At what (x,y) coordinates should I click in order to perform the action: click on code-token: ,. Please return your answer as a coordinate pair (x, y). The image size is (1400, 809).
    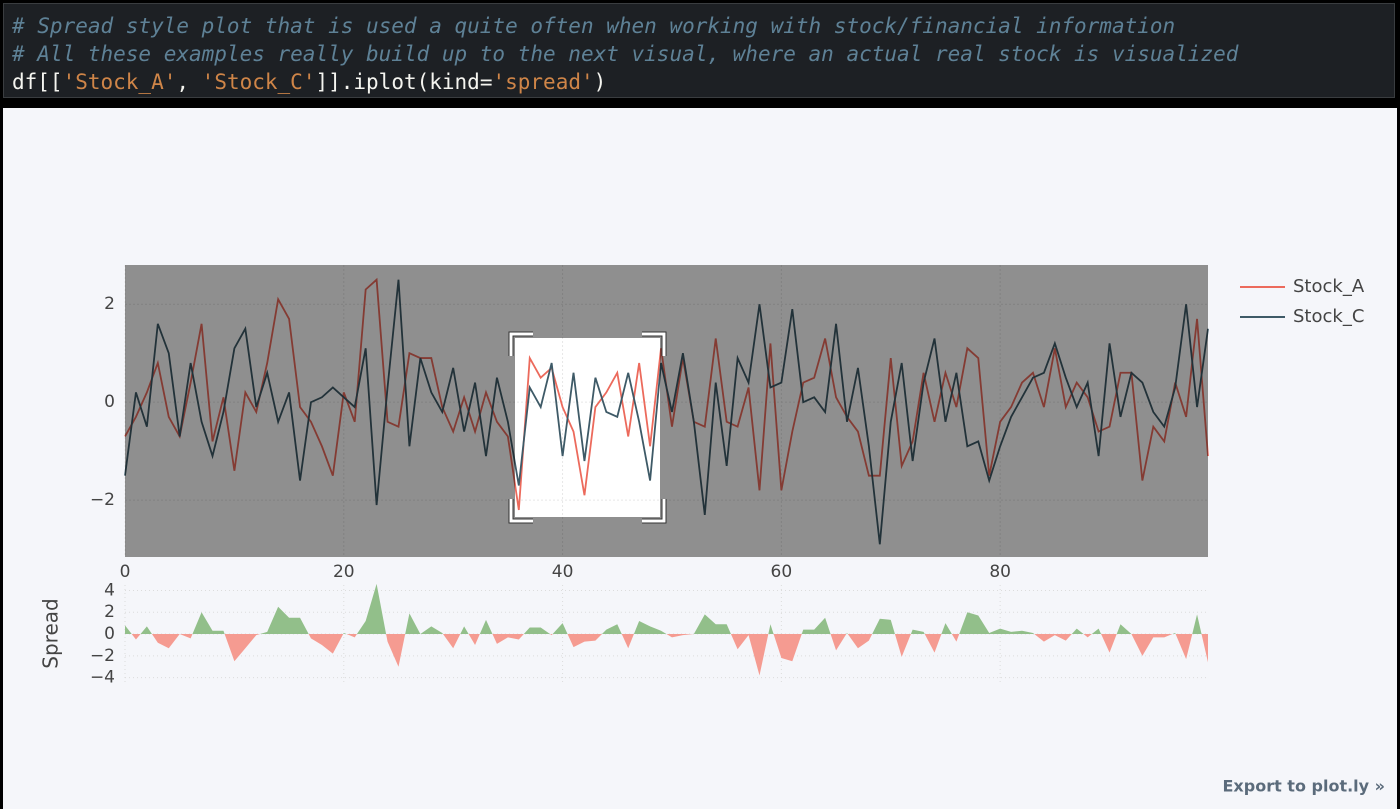
    Looking at the image, I should click on (189, 82).